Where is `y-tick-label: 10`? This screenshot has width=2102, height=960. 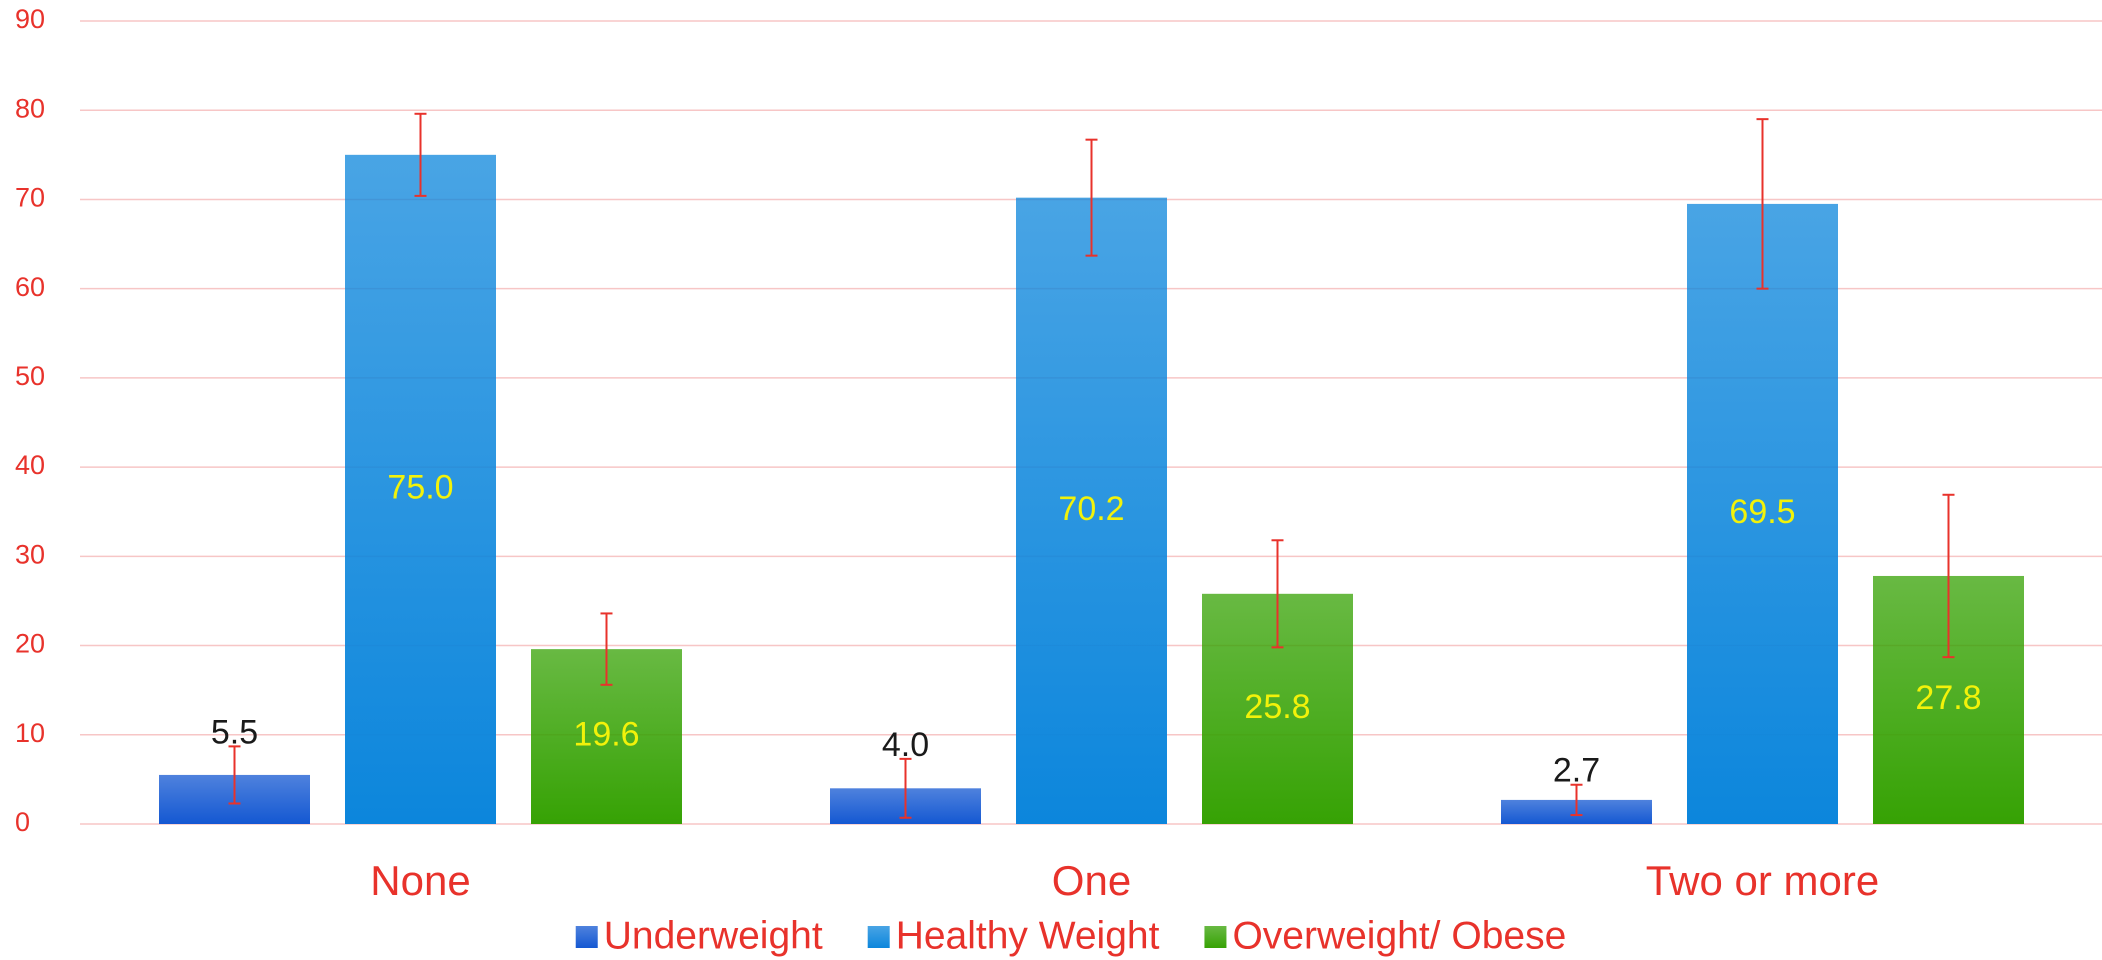 y-tick-label: 10 is located at coordinates (30, 733).